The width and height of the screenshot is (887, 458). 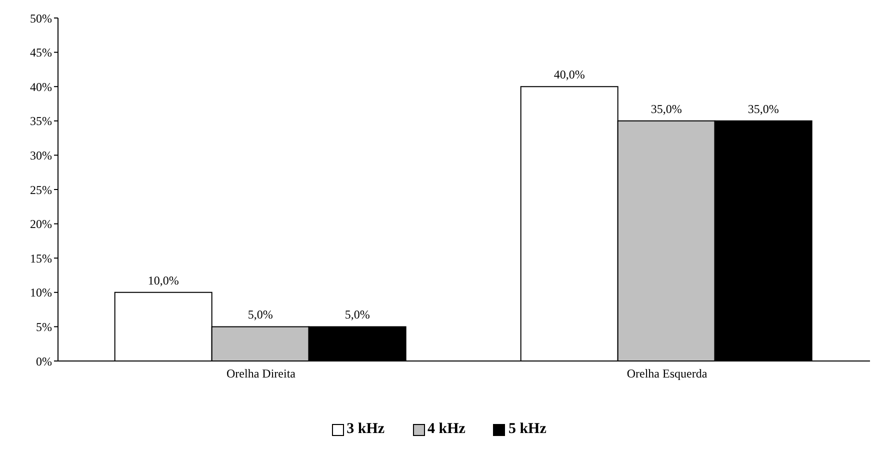 What do you see at coordinates (44, 327) in the screenshot?
I see `y-tick-label: 5%` at bounding box center [44, 327].